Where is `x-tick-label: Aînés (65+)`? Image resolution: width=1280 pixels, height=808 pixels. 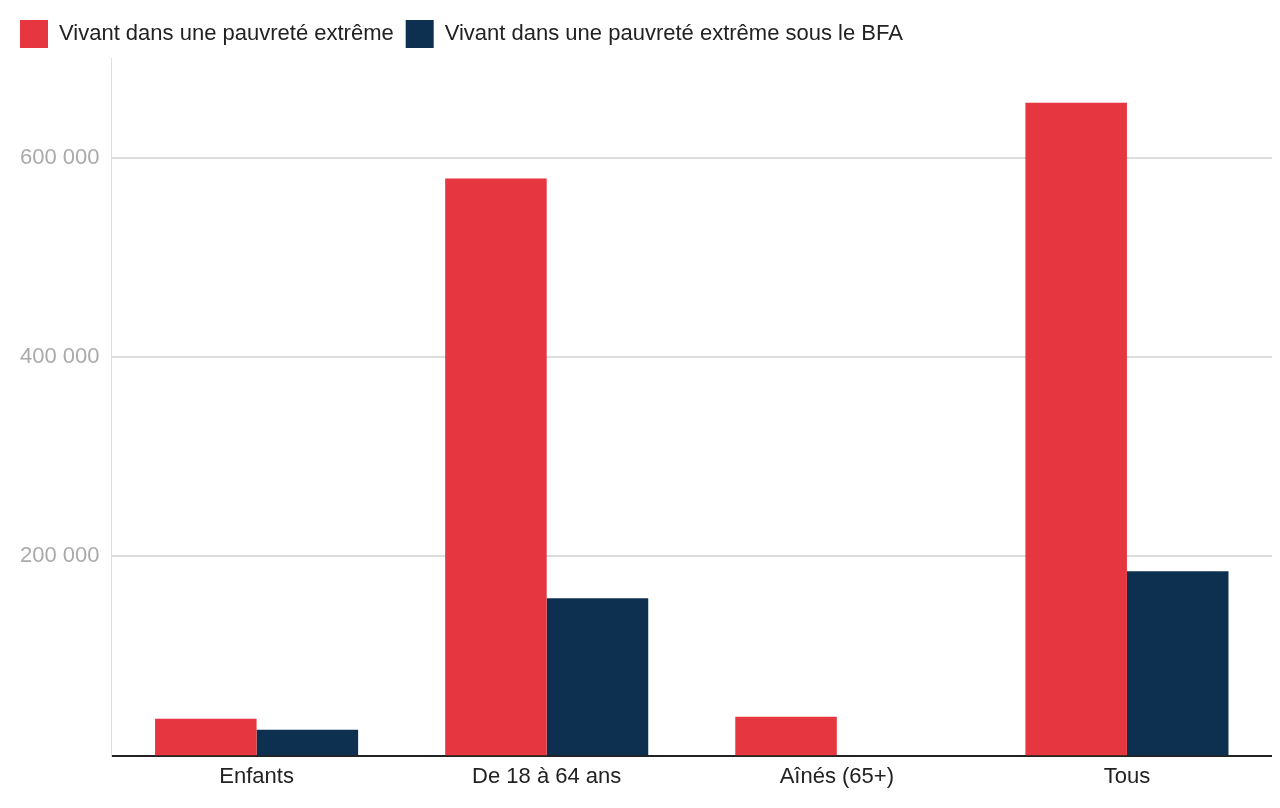
x-tick-label: Aînés (65+) is located at coordinates (836, 775).